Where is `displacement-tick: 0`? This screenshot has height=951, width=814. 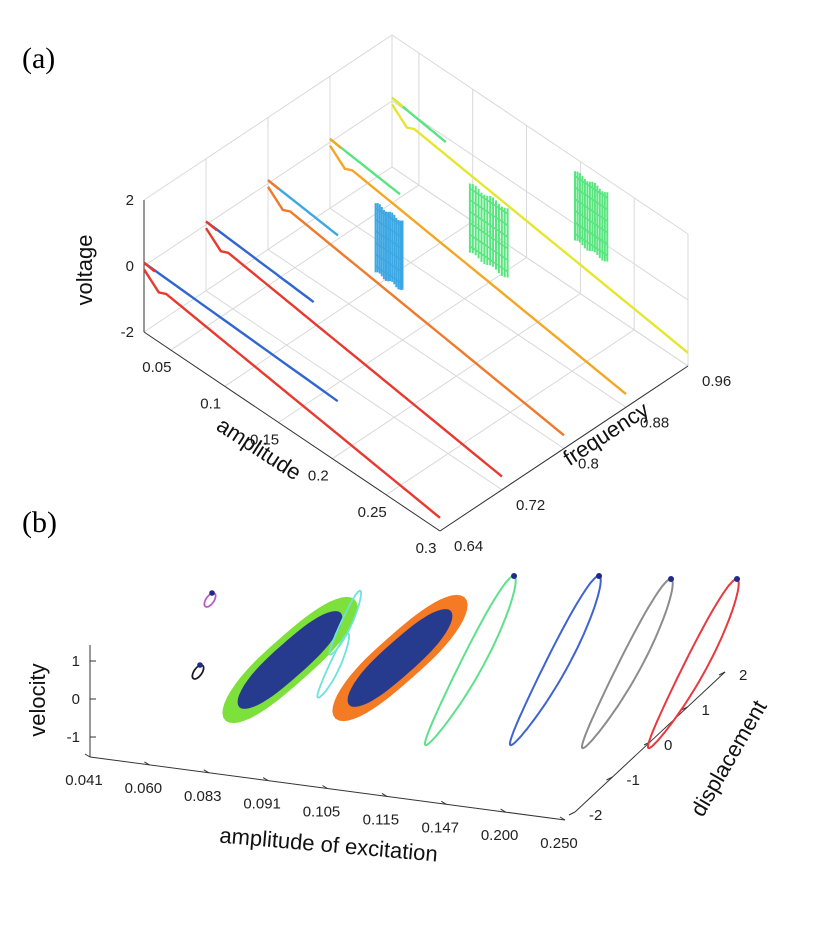
displacement-tick: 0 is located at coordinates (668, 745).